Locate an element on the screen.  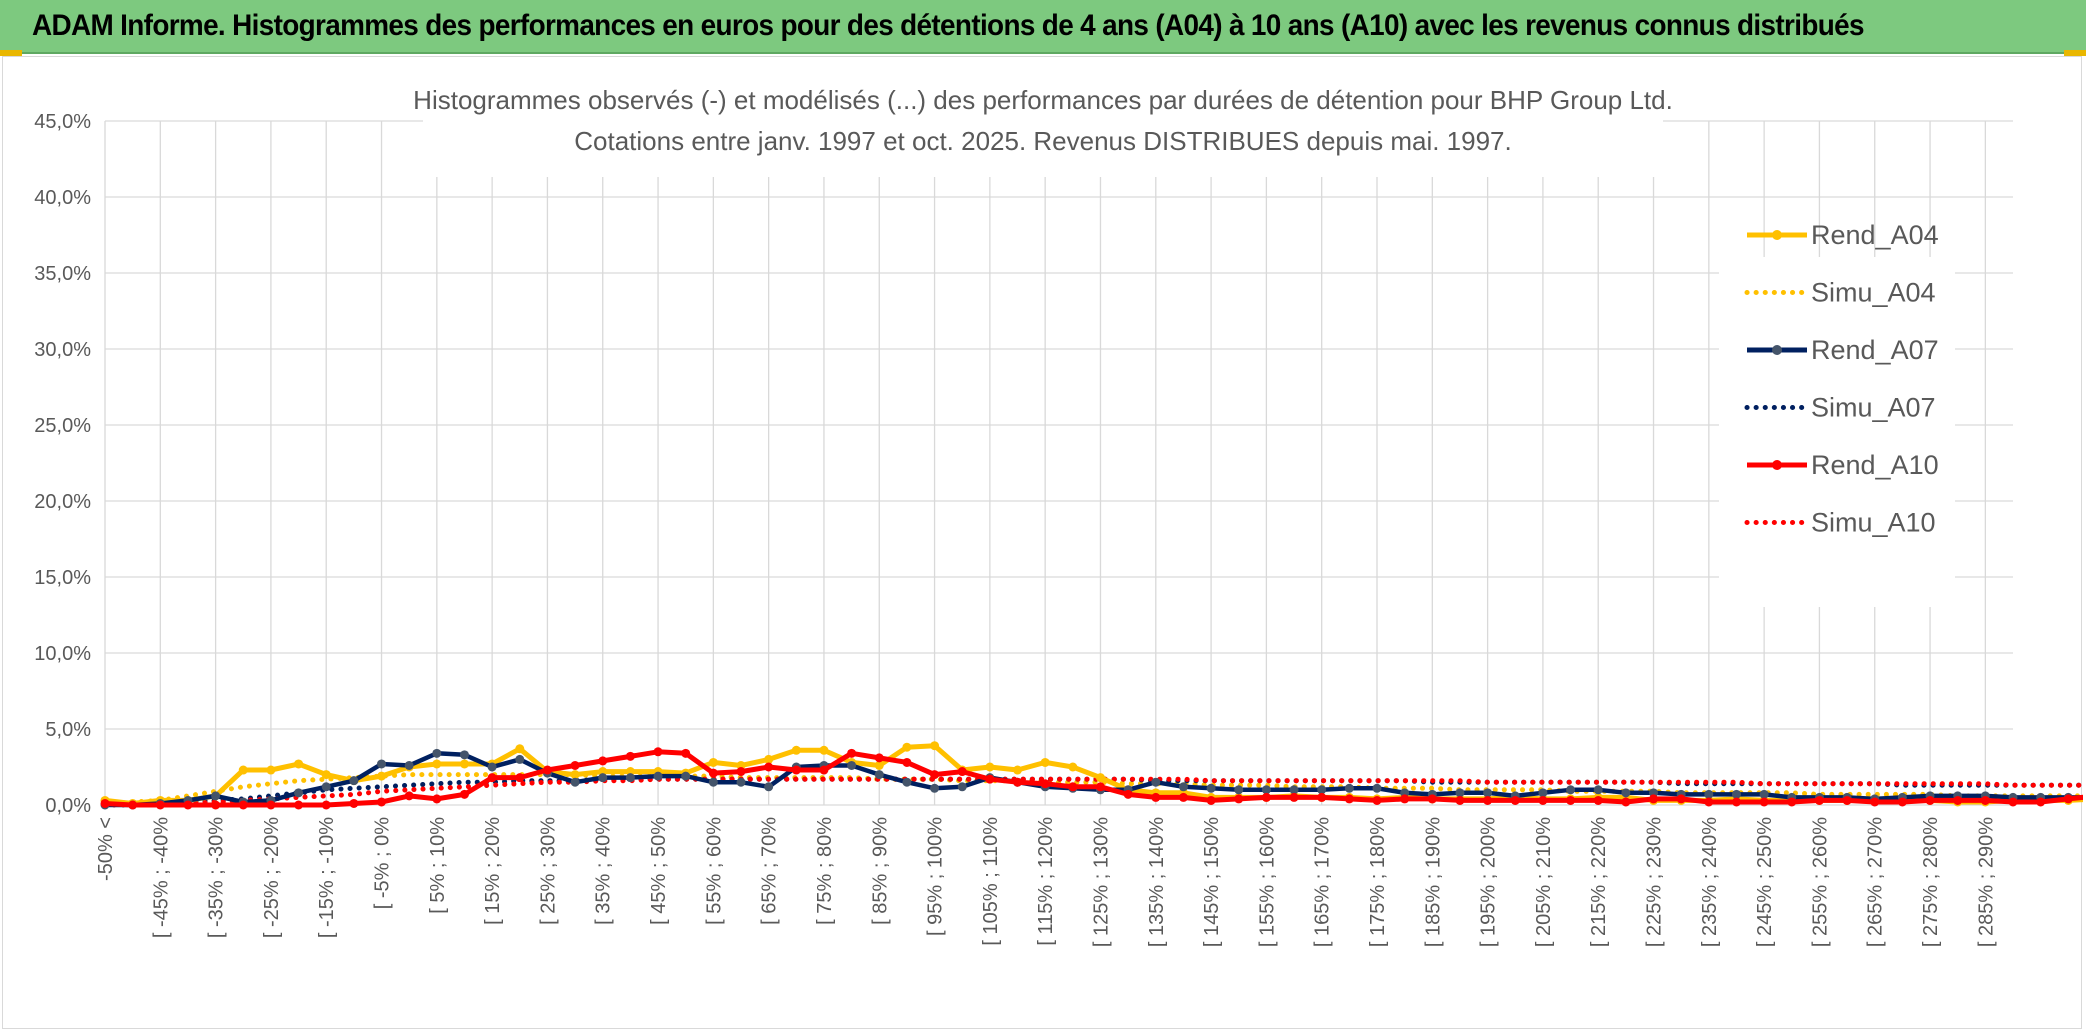
x-tick-label: [ 205% ; 210% is located at coordinates (1544, 882).